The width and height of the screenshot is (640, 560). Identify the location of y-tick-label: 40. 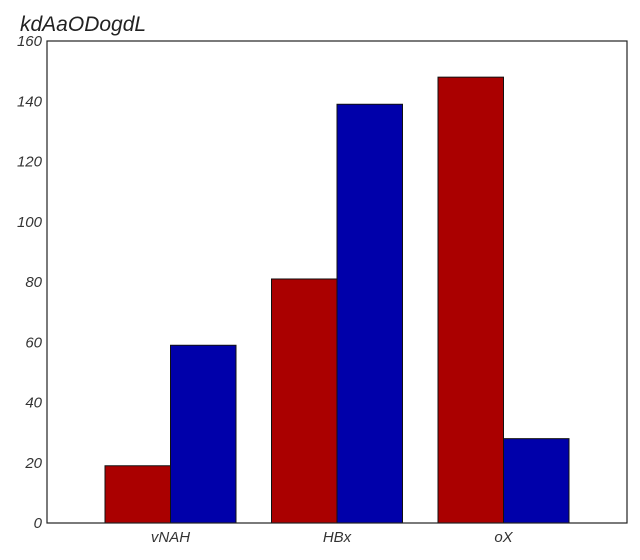
(33, 403).